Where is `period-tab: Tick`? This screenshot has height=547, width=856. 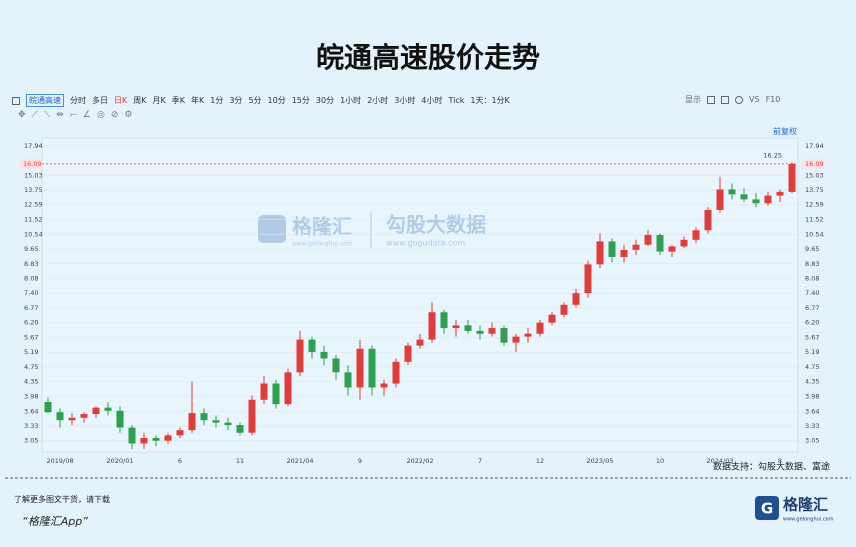 period-tab: Tick is located at coordinates (456, 100).